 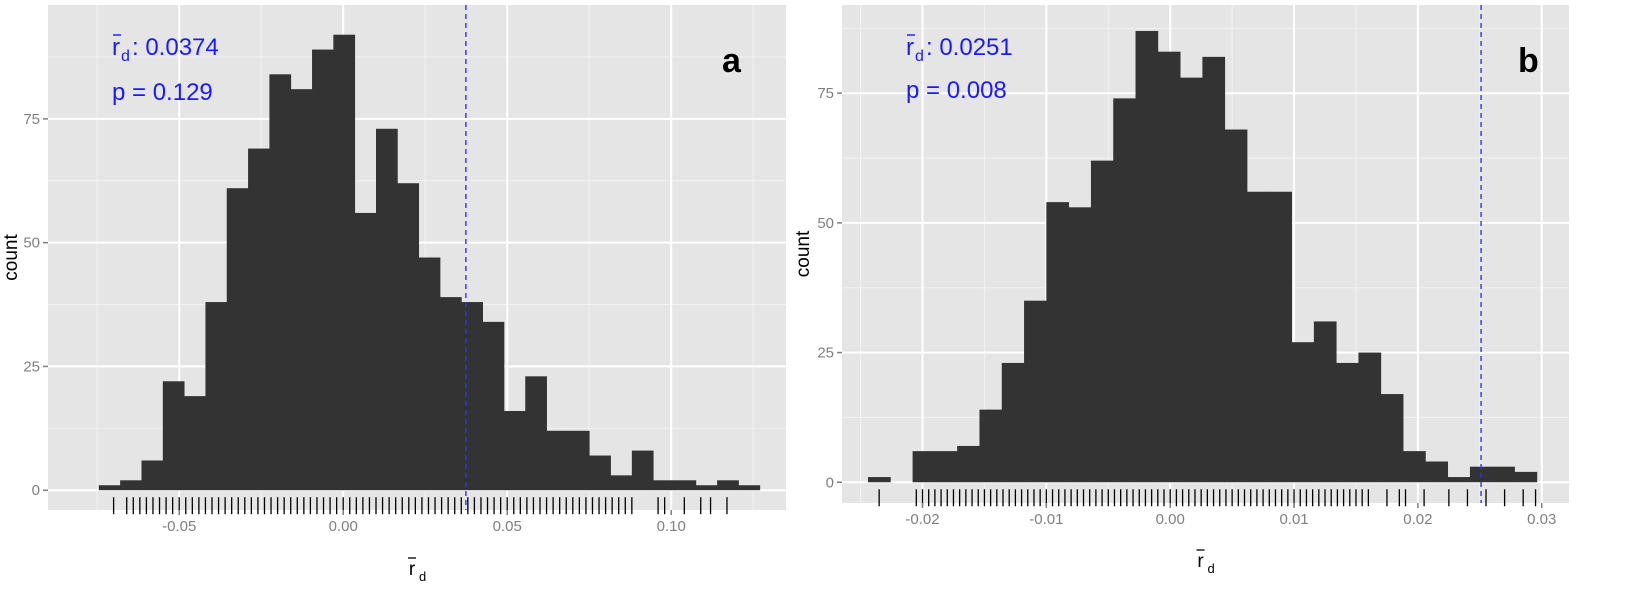 I want to click on annotation-value: : 0.0251, so click(x=969, y=47).